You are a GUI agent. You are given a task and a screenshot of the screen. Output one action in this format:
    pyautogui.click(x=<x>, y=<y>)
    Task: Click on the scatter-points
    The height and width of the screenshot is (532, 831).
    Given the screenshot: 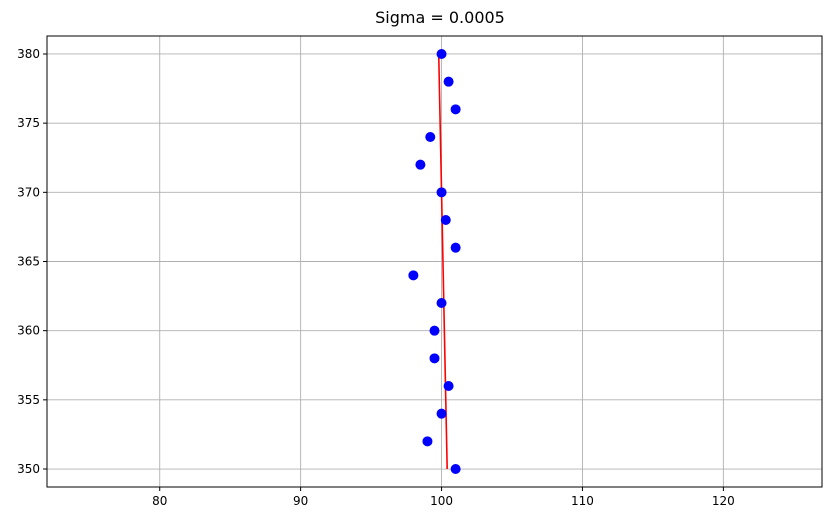 What is the action you would take?
    pyautogui.click(x=434, y=261)
    